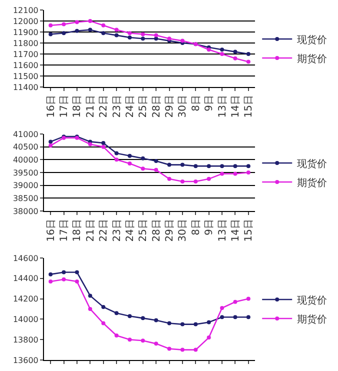 The height and width of the screenshot is (371, 338). What do you see at coordinates (249, 106) in the screenshot?
I see `x-tick-label: 15日` at bounding box center [249, 106].